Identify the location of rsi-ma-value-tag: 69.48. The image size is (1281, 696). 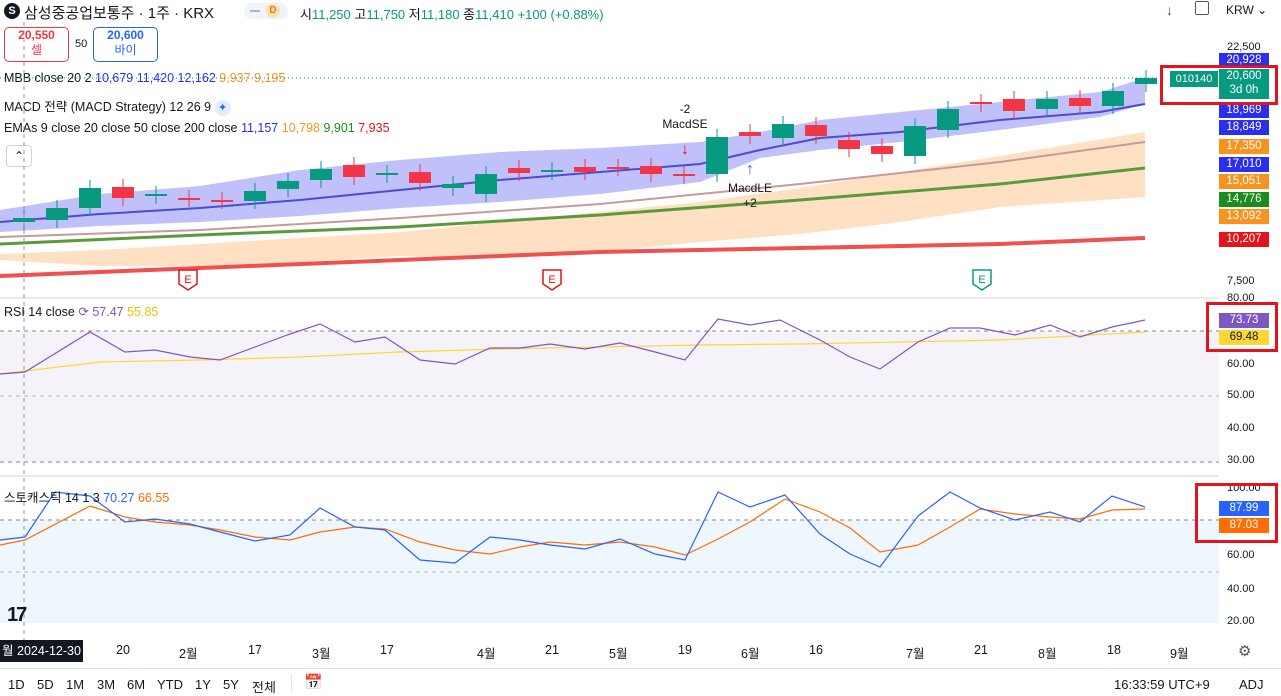
(1244, 337).